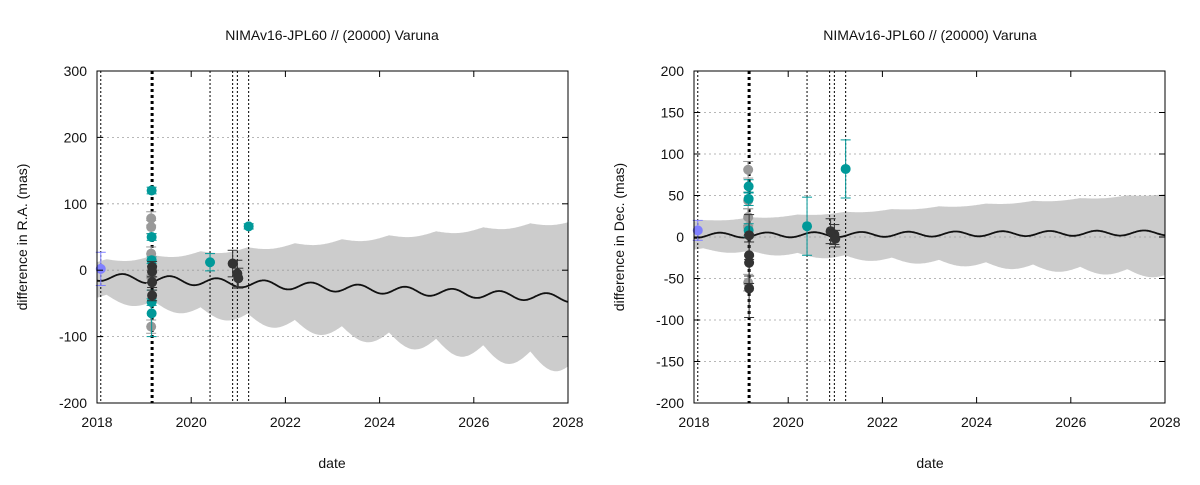 This screenshot has width=1200, height=485. What do you see at coordinates (22, 237) in the screenshot?
I see `y-axis-label: difference in R.A. (mas)` at bounding box center [22, 237].